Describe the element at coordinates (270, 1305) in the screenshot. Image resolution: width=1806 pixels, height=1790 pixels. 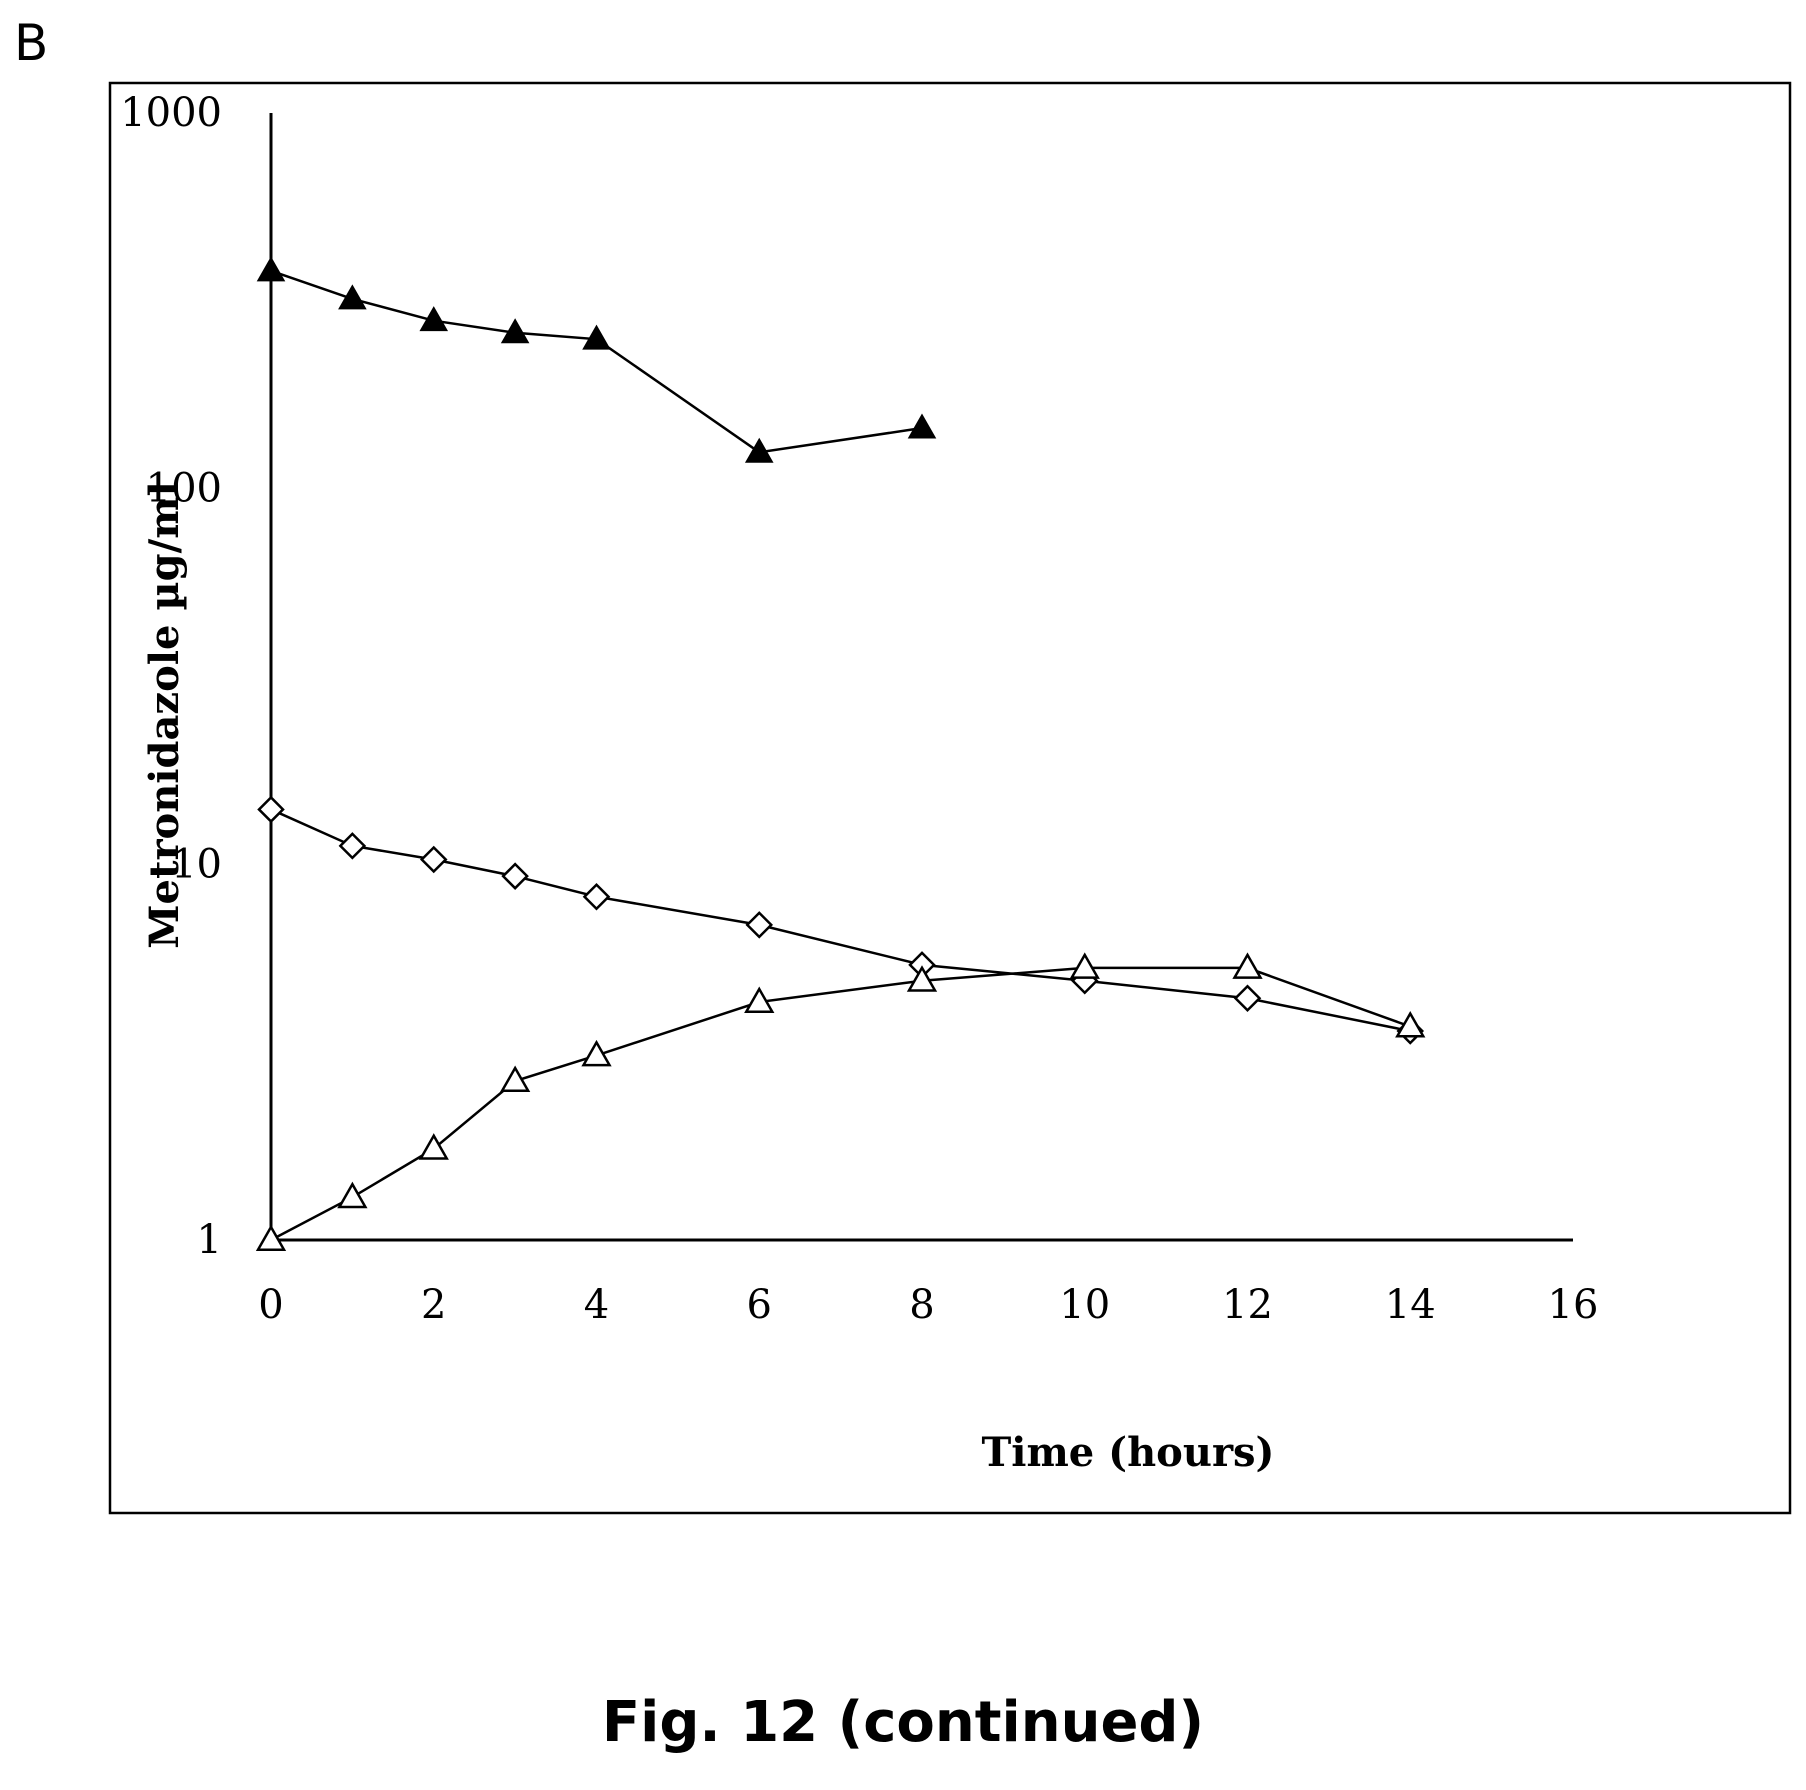
I see `x-tick-label: 0` at that location.